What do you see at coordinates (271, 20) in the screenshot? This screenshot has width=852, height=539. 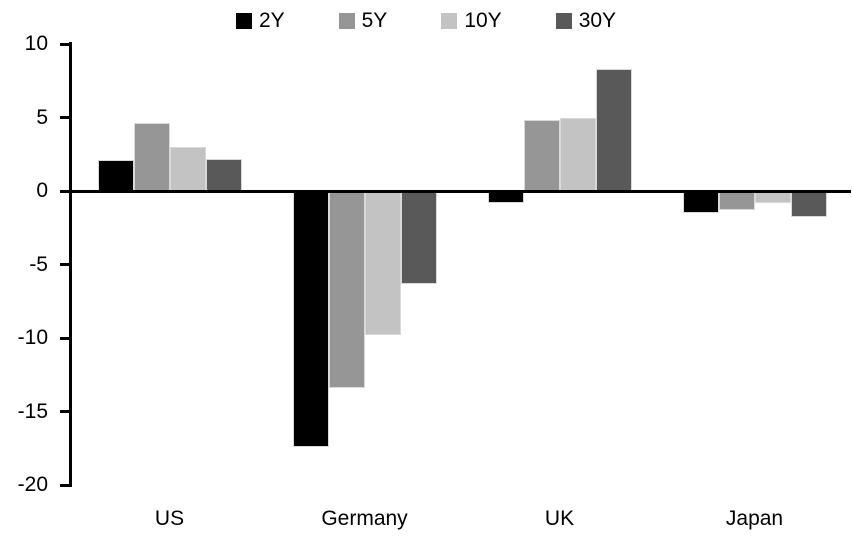 I see `legend-label: 2Y` at bounding box center [271, 20].